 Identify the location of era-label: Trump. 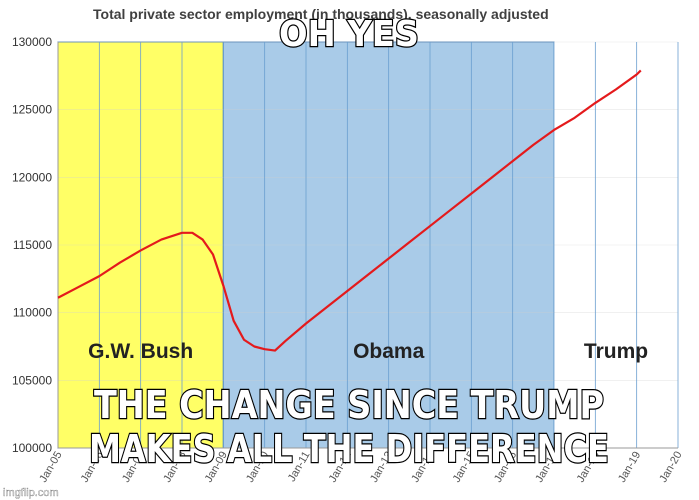
(616, 351).